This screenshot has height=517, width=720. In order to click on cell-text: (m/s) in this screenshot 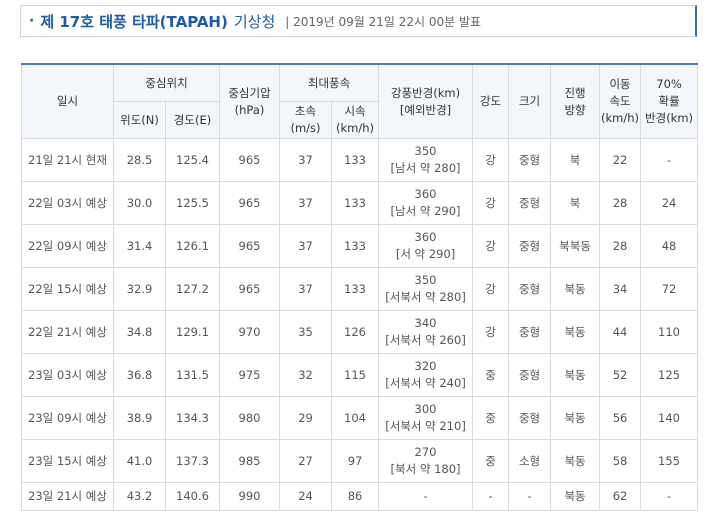, I will do `click(305, 128)`.